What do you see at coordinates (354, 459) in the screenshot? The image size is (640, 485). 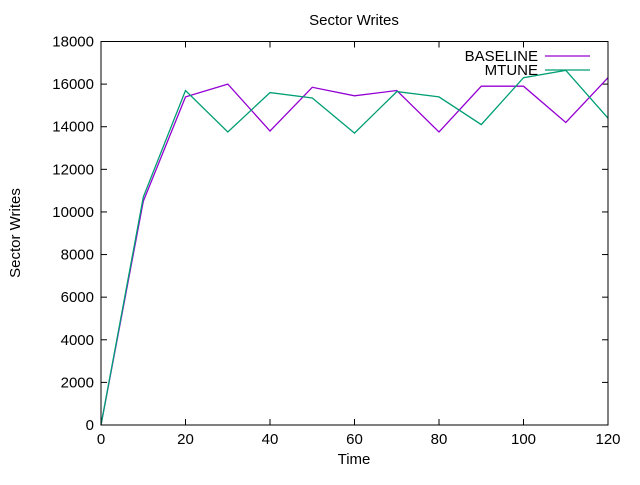 I see `x-axis-label: Time` at bounding box center [354, 459].